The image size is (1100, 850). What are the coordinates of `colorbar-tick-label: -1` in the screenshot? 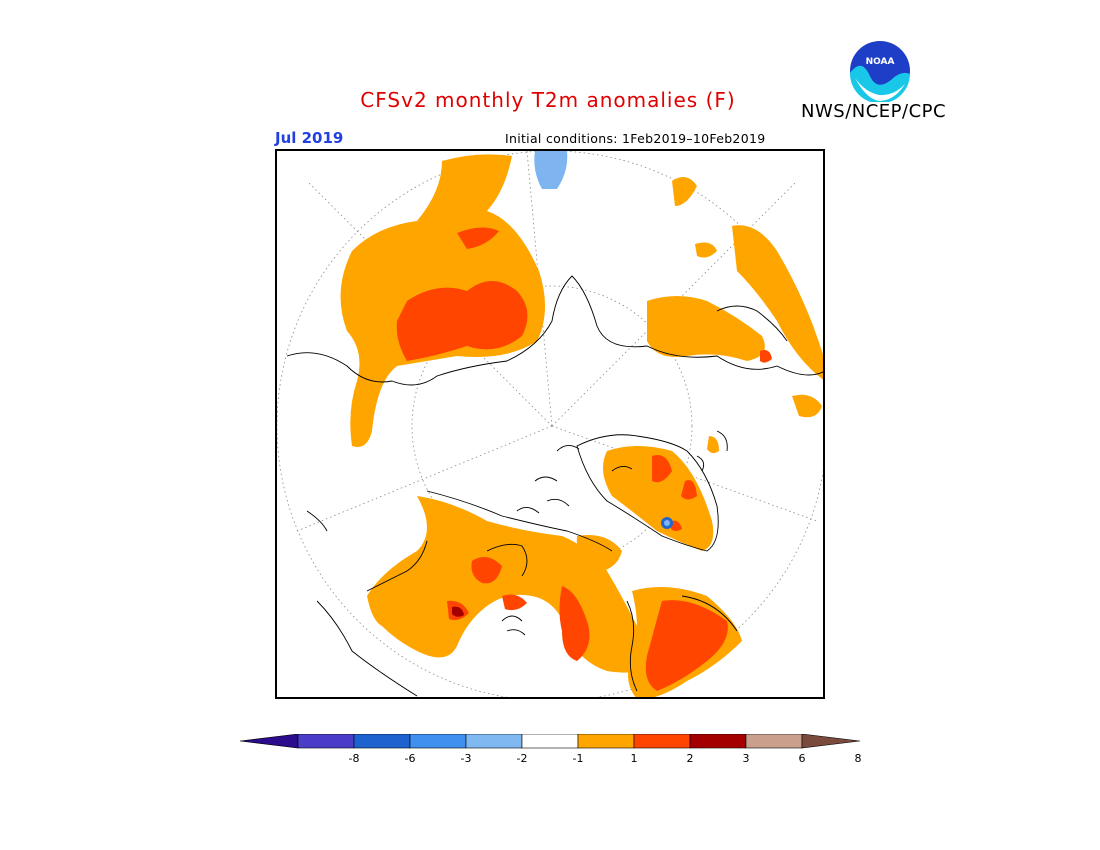 It's located at (578, 758).